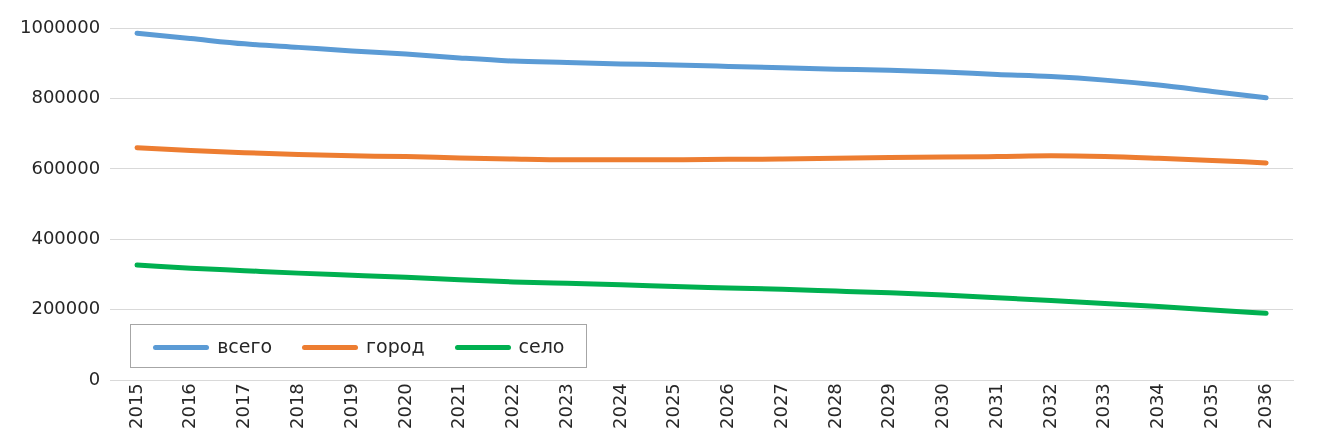 The image size is (1333, 434). I want to click on x-tick-label: 2032, so click(1049, 406).